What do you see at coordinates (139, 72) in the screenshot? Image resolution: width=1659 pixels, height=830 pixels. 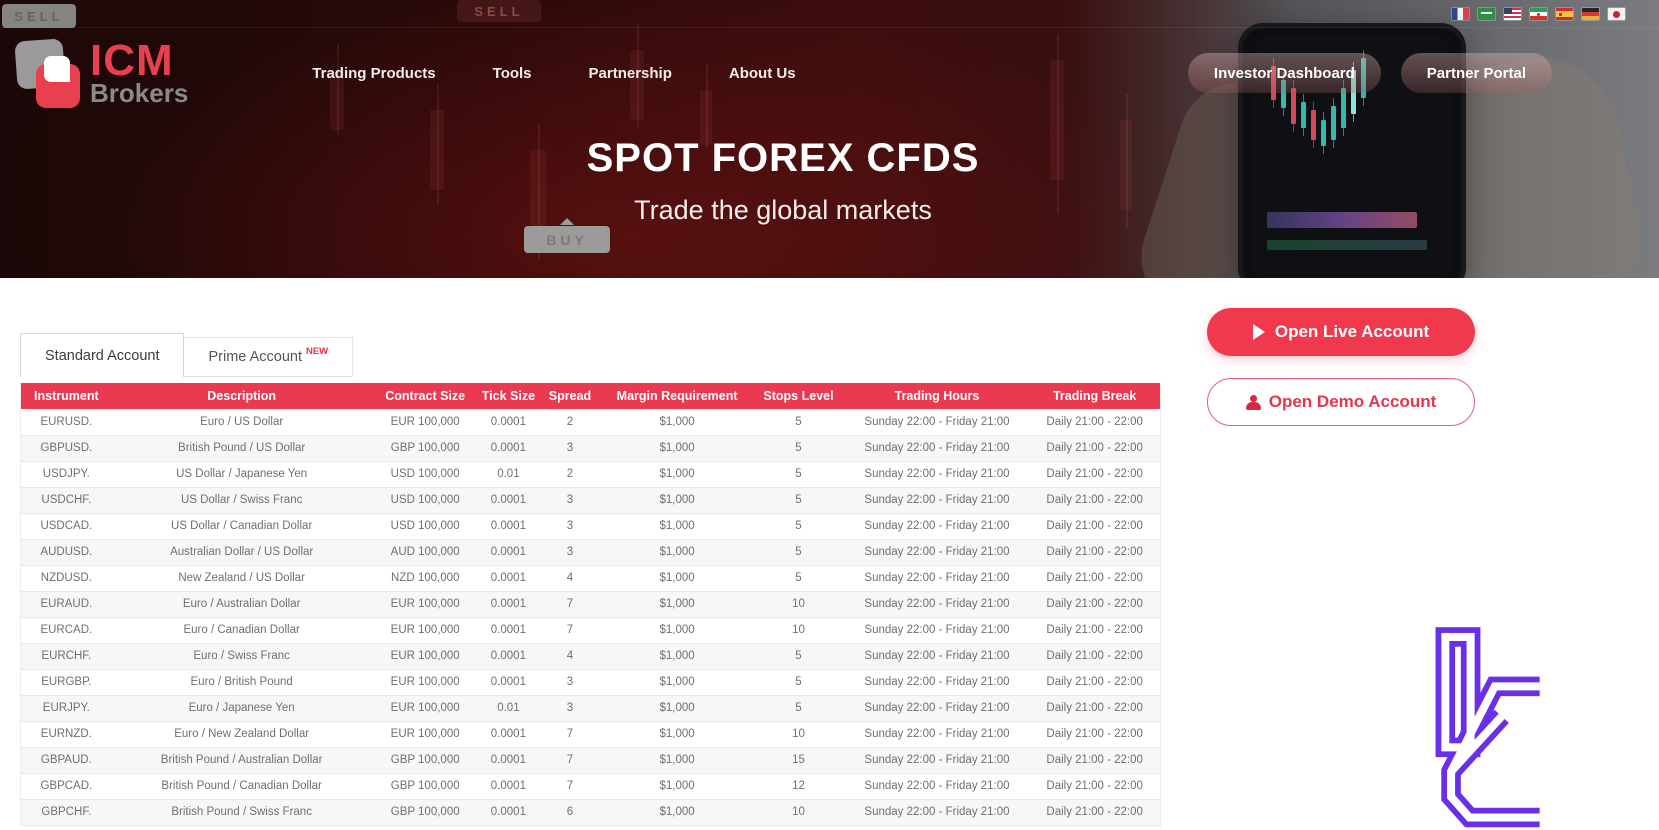 I see `brand-logo-text: ICM Brokers` at bounding box center [139, 72].